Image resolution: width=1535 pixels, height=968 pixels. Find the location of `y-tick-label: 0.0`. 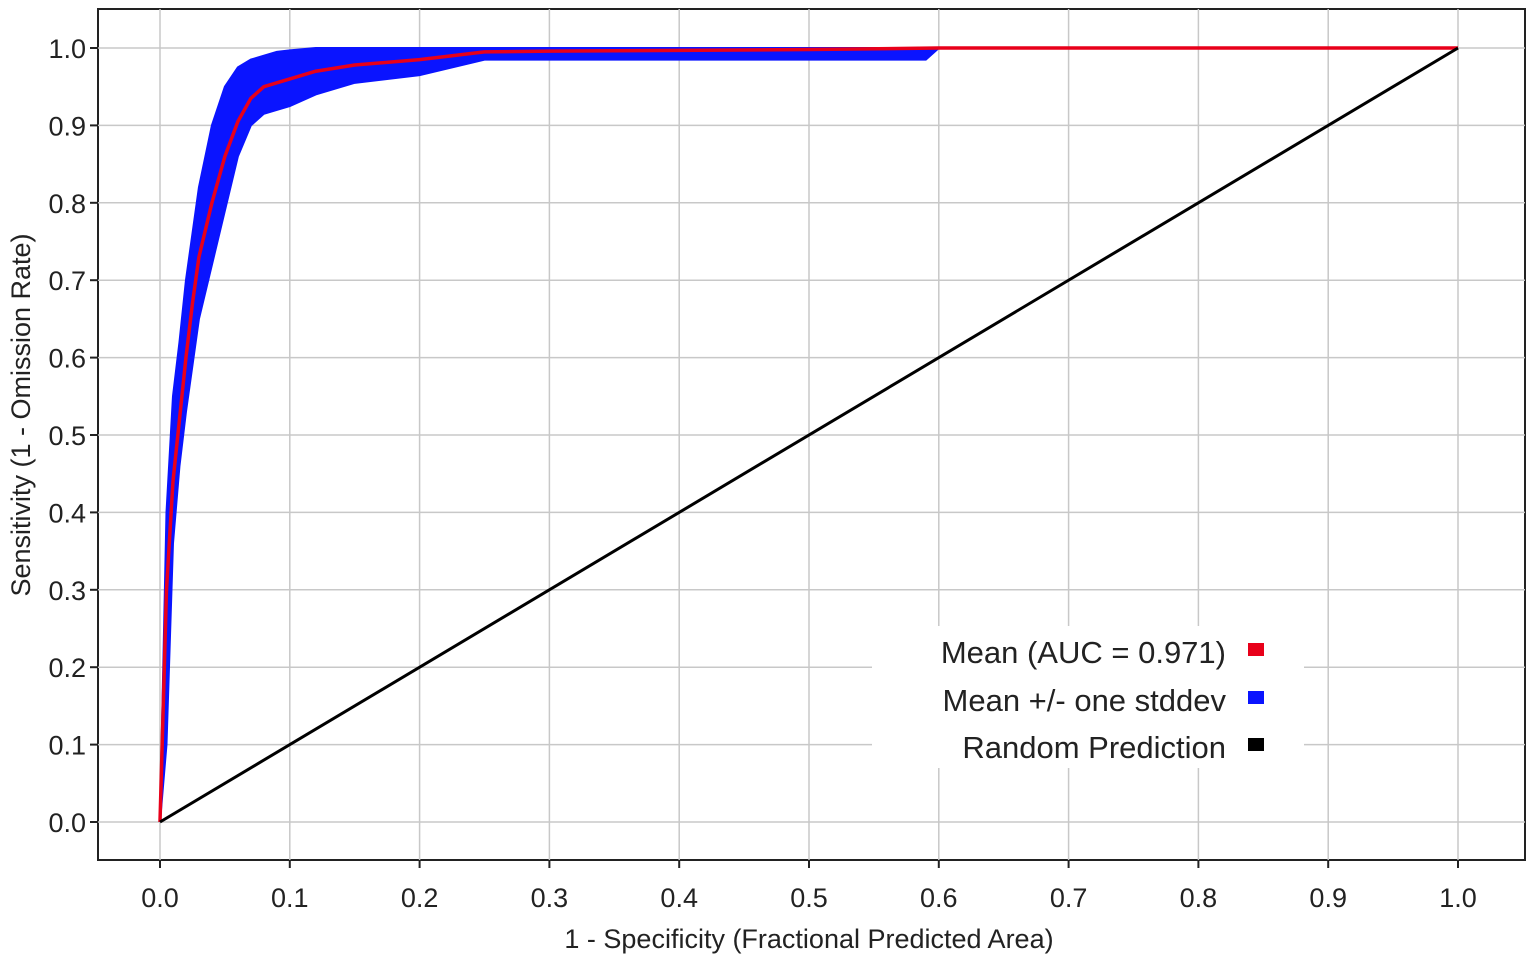

y-tick-label: 0.0 is located at coordinates (67, 823).